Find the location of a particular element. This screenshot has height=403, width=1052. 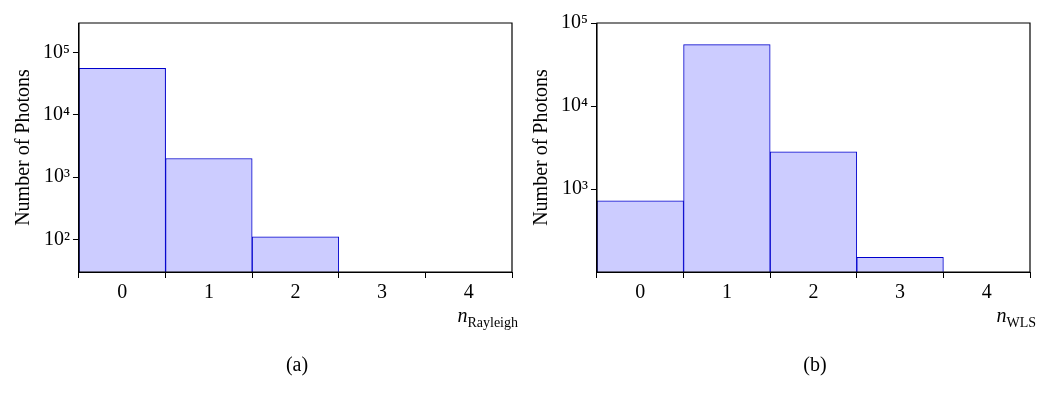

x-axis-title: n$_{Rayleigh}$ is located at coordinates (487, 317).